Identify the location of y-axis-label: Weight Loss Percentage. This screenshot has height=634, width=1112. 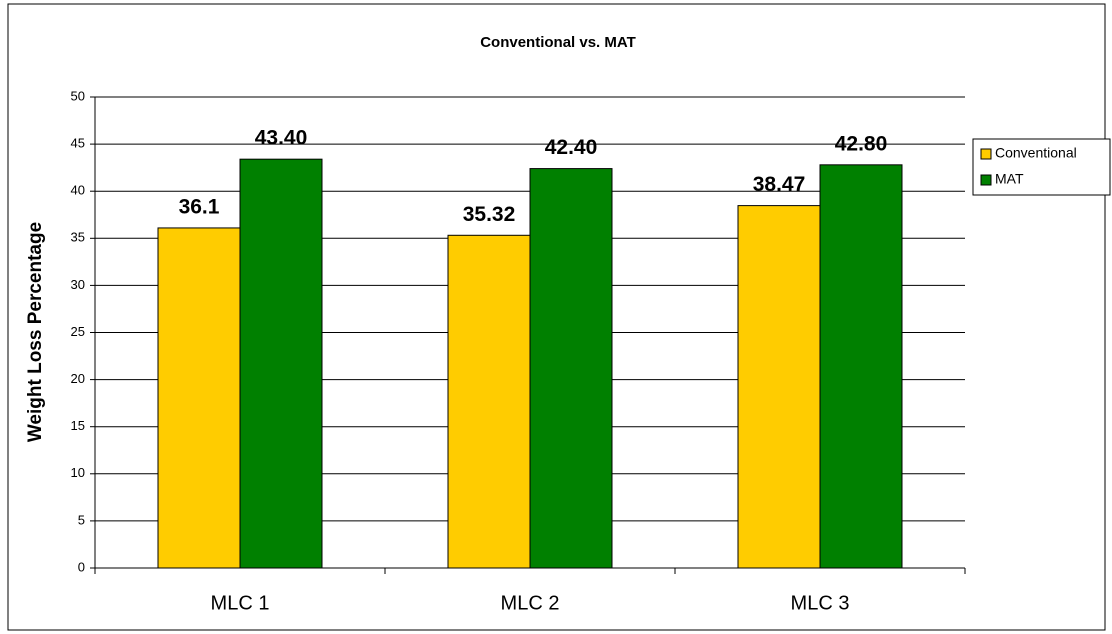
(35, 332).